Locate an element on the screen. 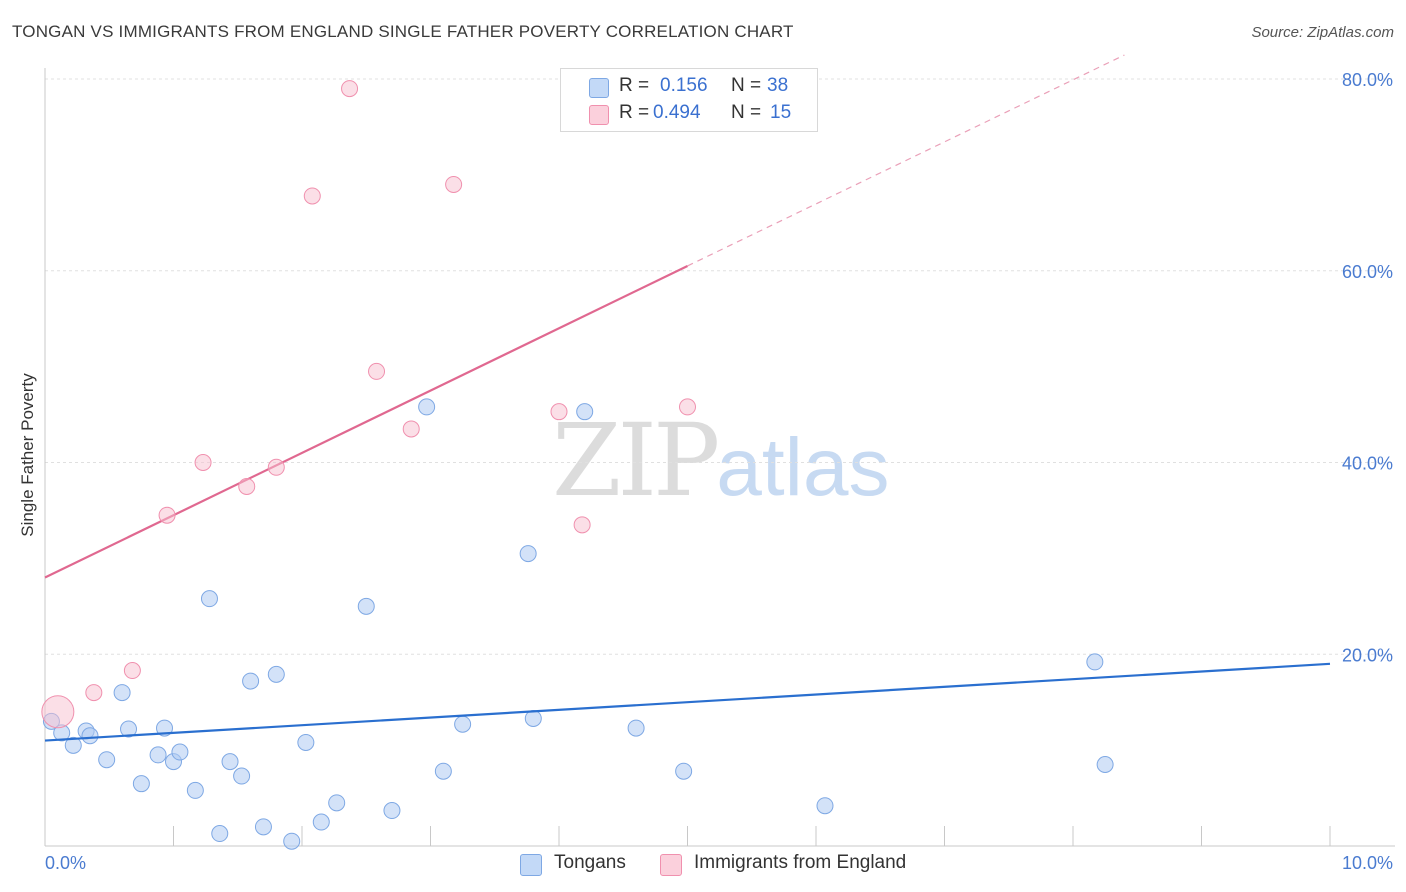  legend-n-value: 38 is located at coordinates (778, 85).